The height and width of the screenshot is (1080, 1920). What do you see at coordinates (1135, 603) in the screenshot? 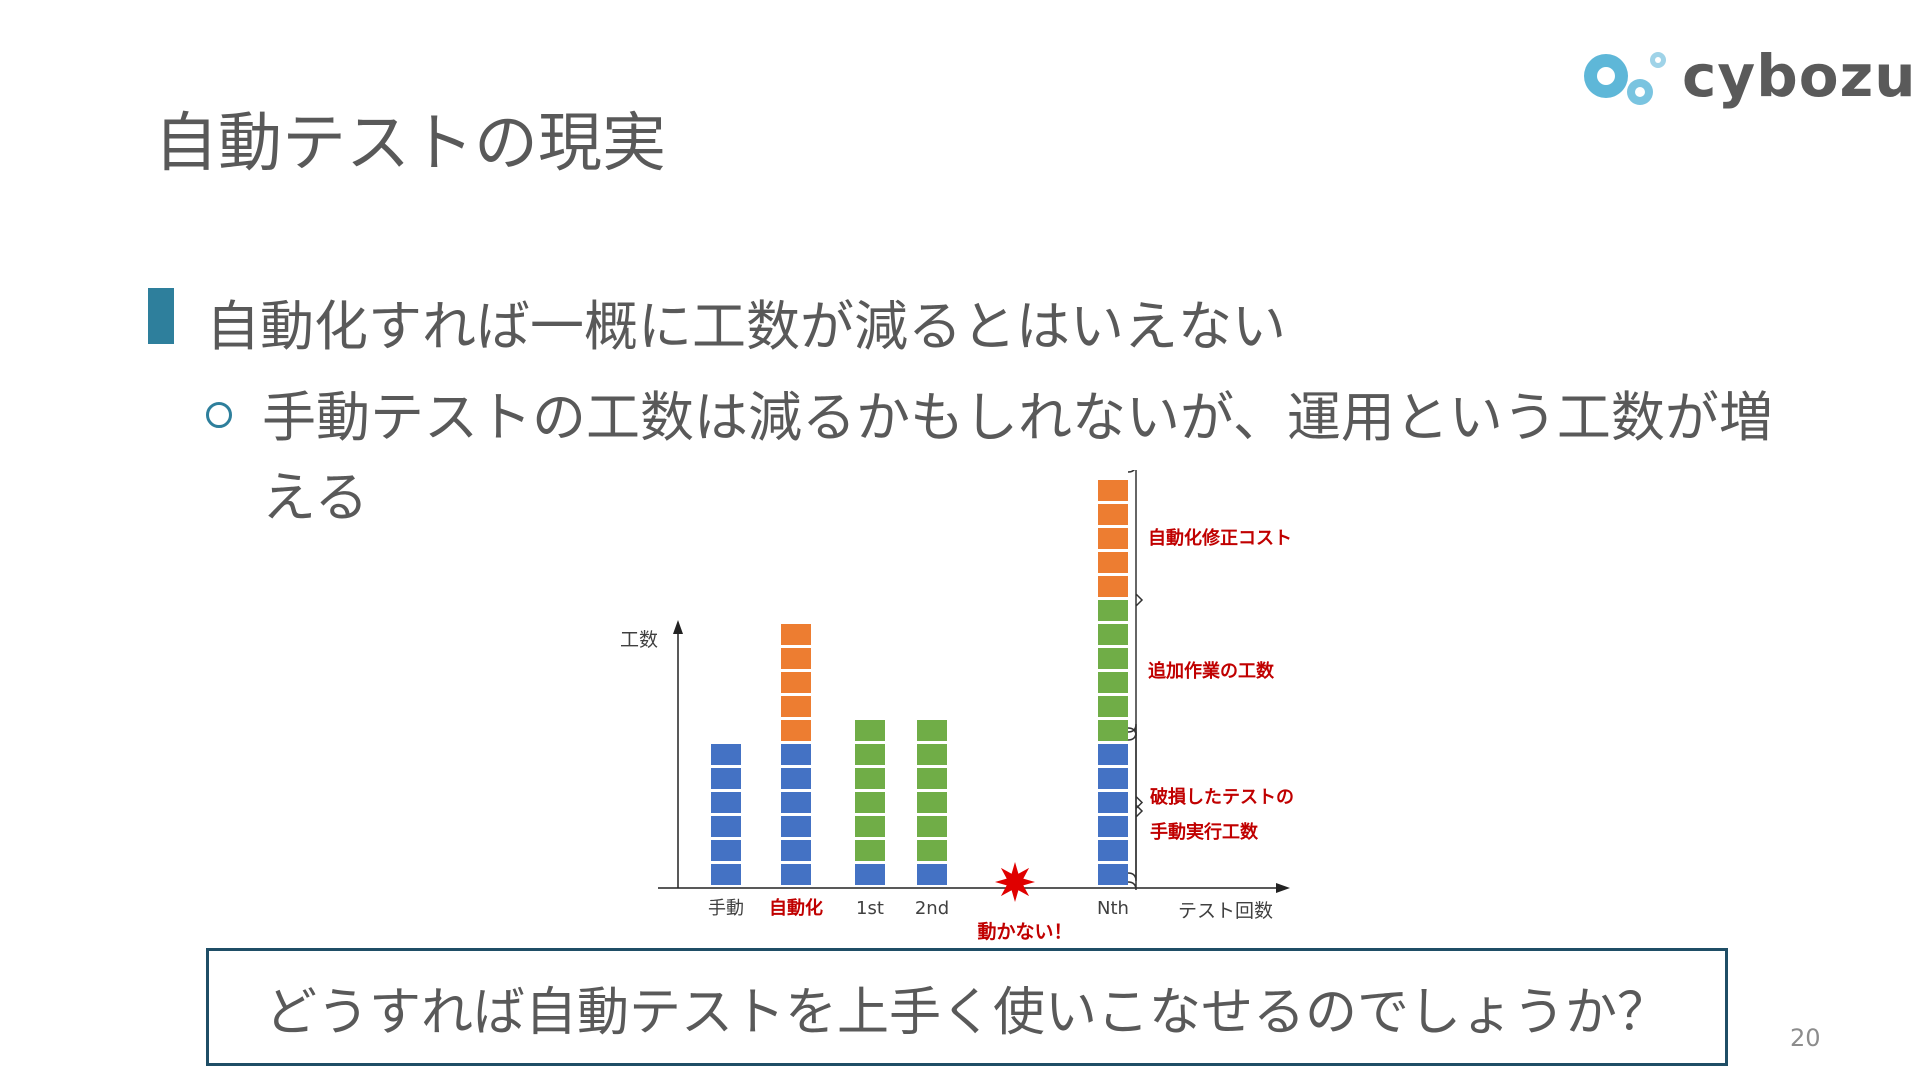
I see `bracket-orange` at bounding box center [1135, 603].